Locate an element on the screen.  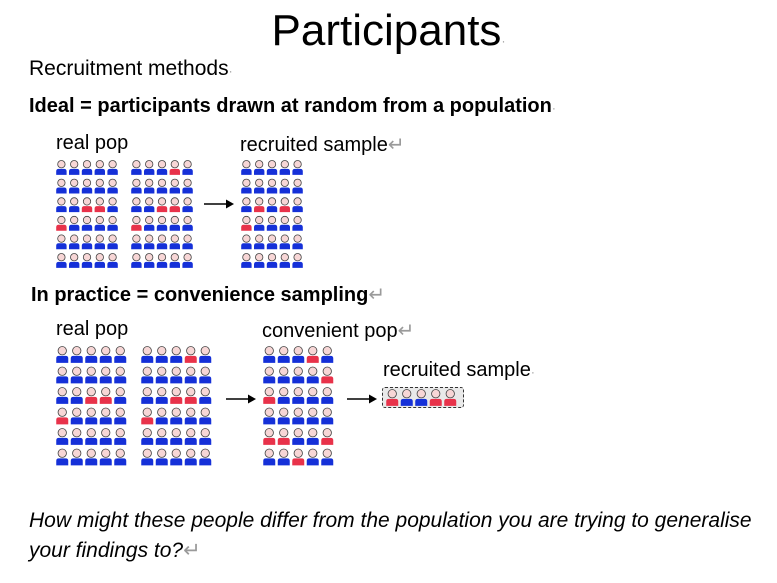
recruitment-end-mark: · is located at coordinates (230, 71).